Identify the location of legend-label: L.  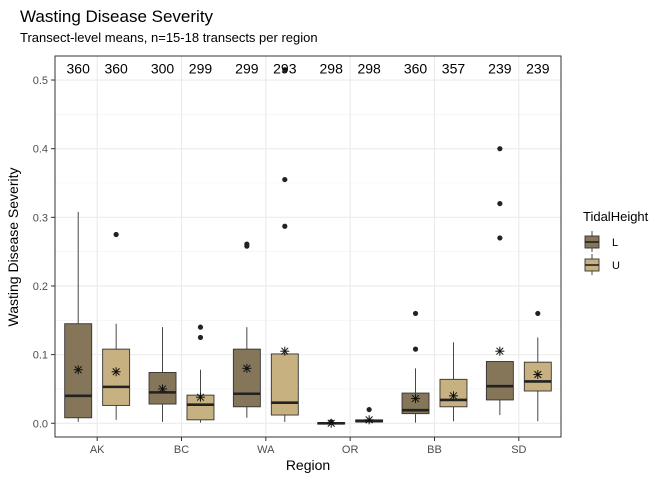
(615, 243).